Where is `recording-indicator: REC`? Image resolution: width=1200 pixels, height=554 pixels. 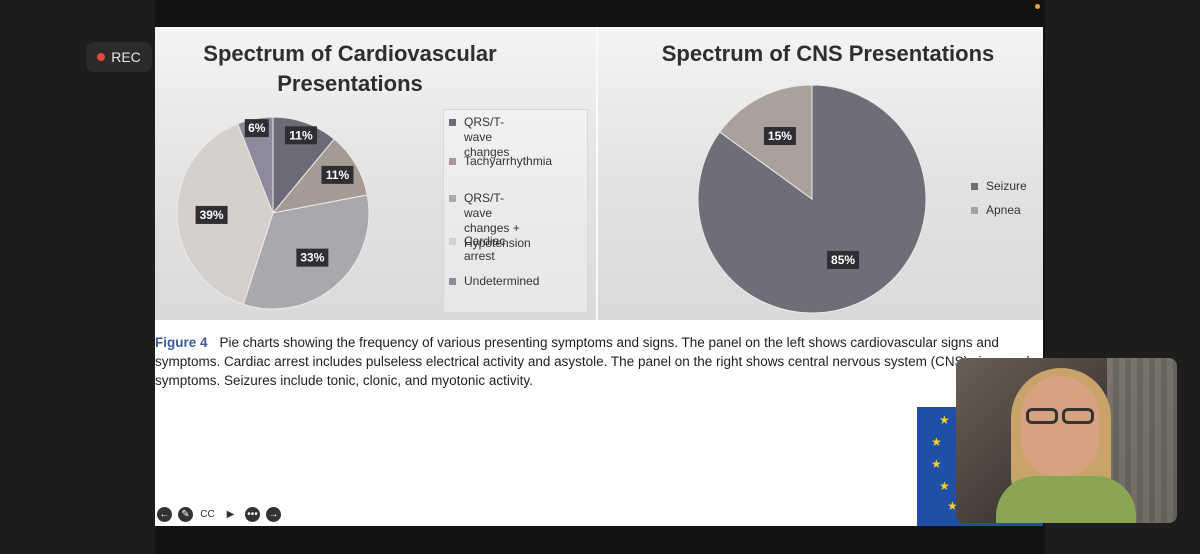 recording-indicator: REC is located at coordinates (119, 57).